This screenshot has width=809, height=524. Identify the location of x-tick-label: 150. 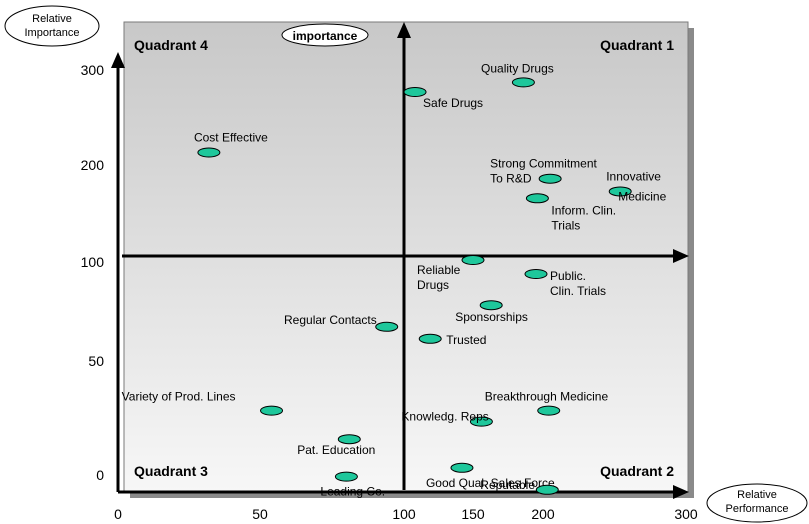
(473, 514).